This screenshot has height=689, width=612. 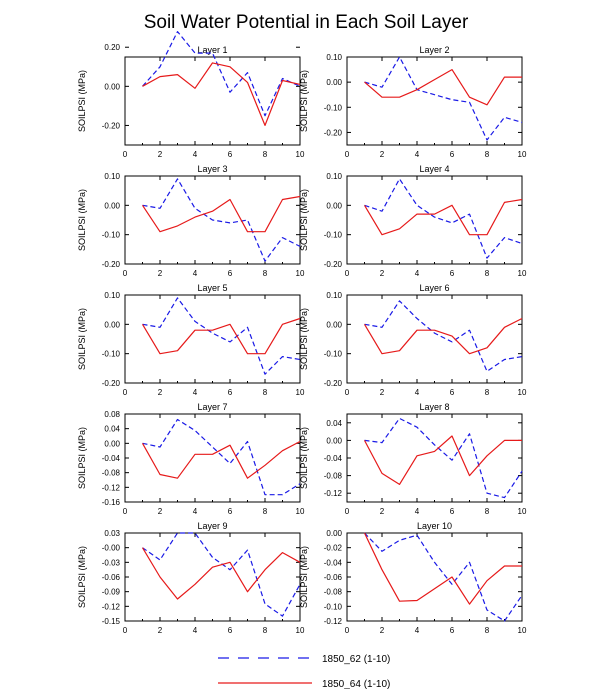 I want to click on panel-title: Layer 1, so click(x=212, y=50).